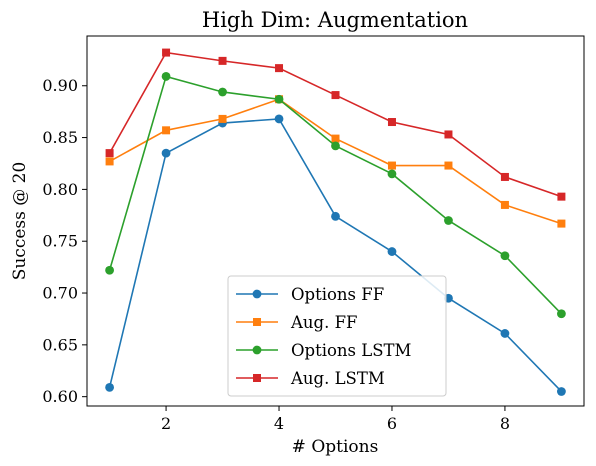  Describe the element at coordinates (60, 189) in the screenshot. I see `y-tick-label: 0.80` at that location.